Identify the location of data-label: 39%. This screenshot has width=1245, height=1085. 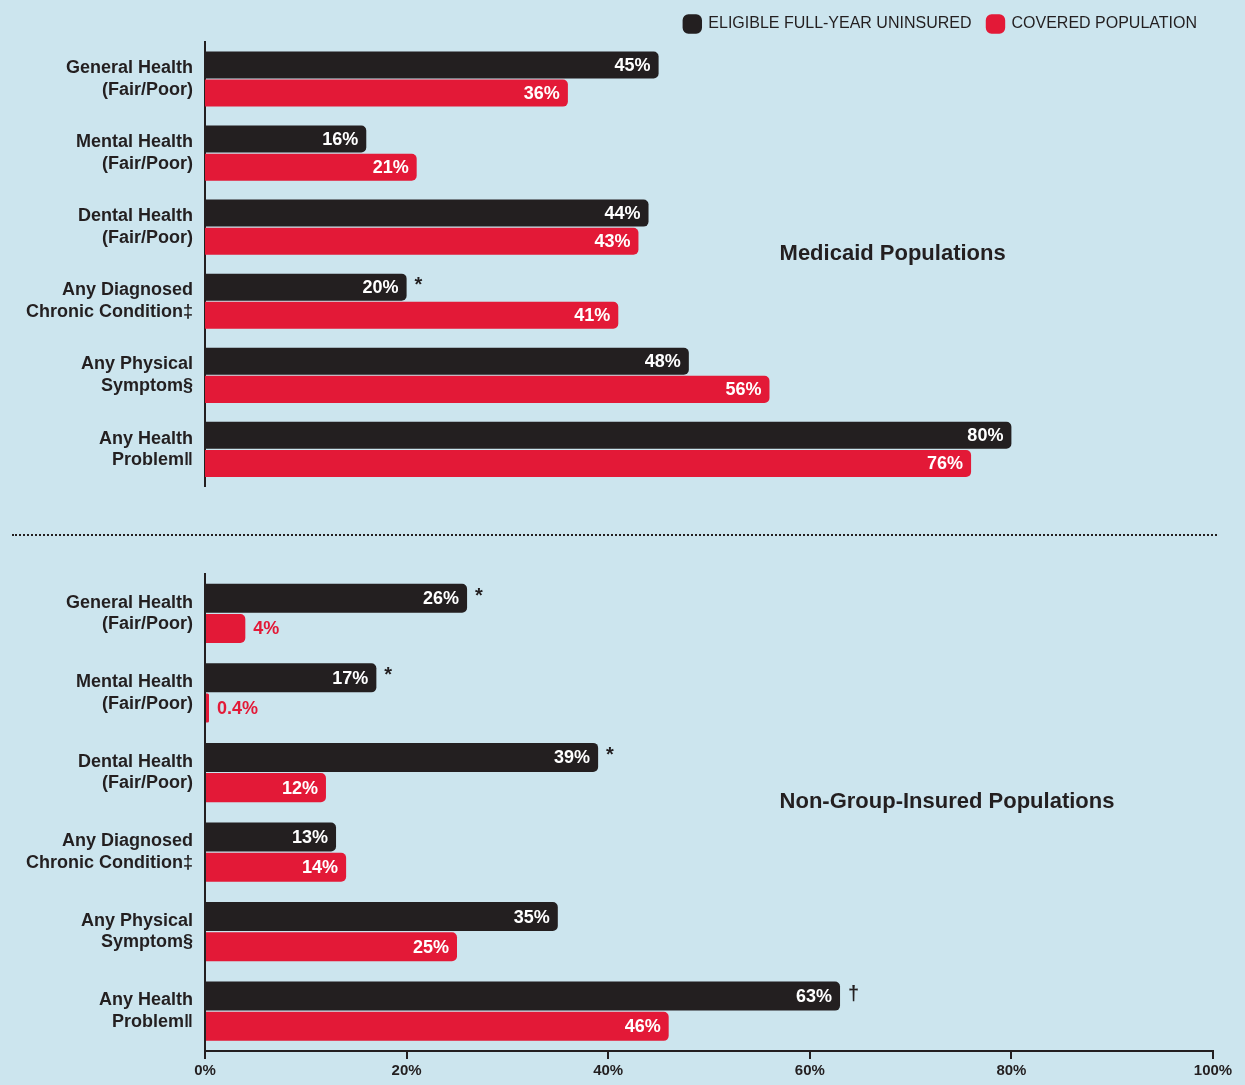
(572, 757).